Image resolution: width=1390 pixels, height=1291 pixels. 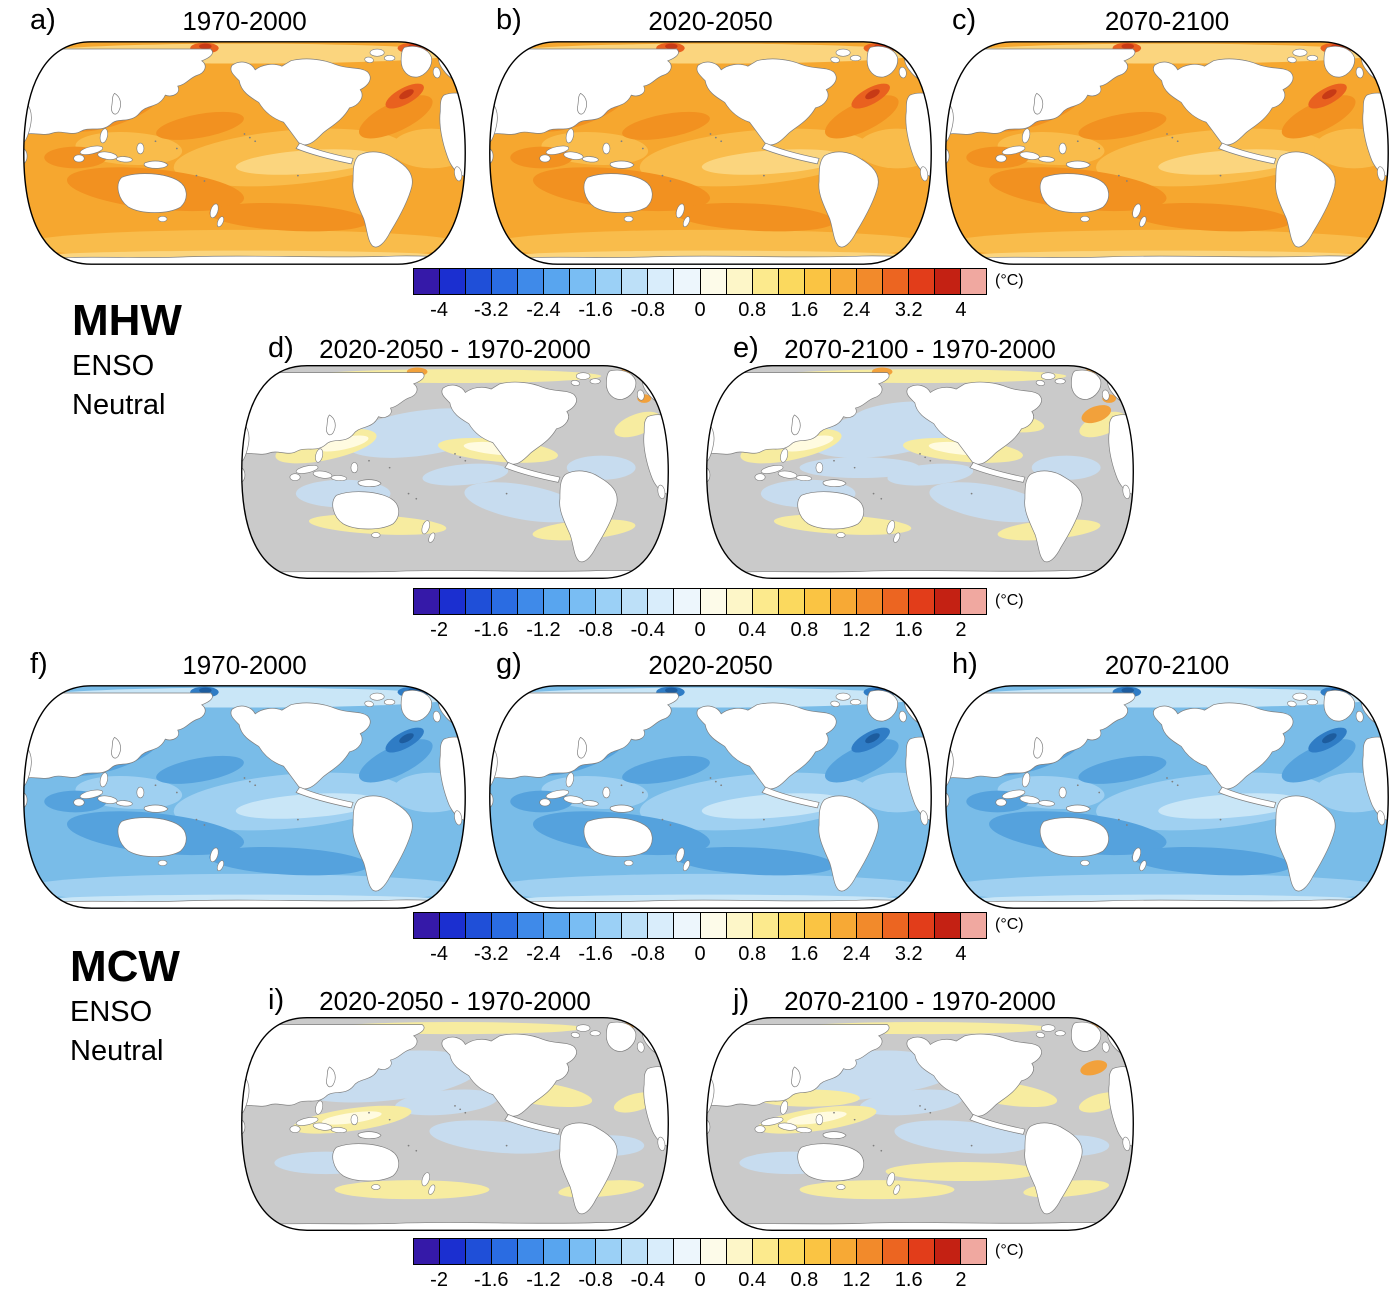 What do you see at coordinates (1167, 780) in the screenshot?
I see `panel-h: h) 2070-2100` at bounding box center [1167, 780].